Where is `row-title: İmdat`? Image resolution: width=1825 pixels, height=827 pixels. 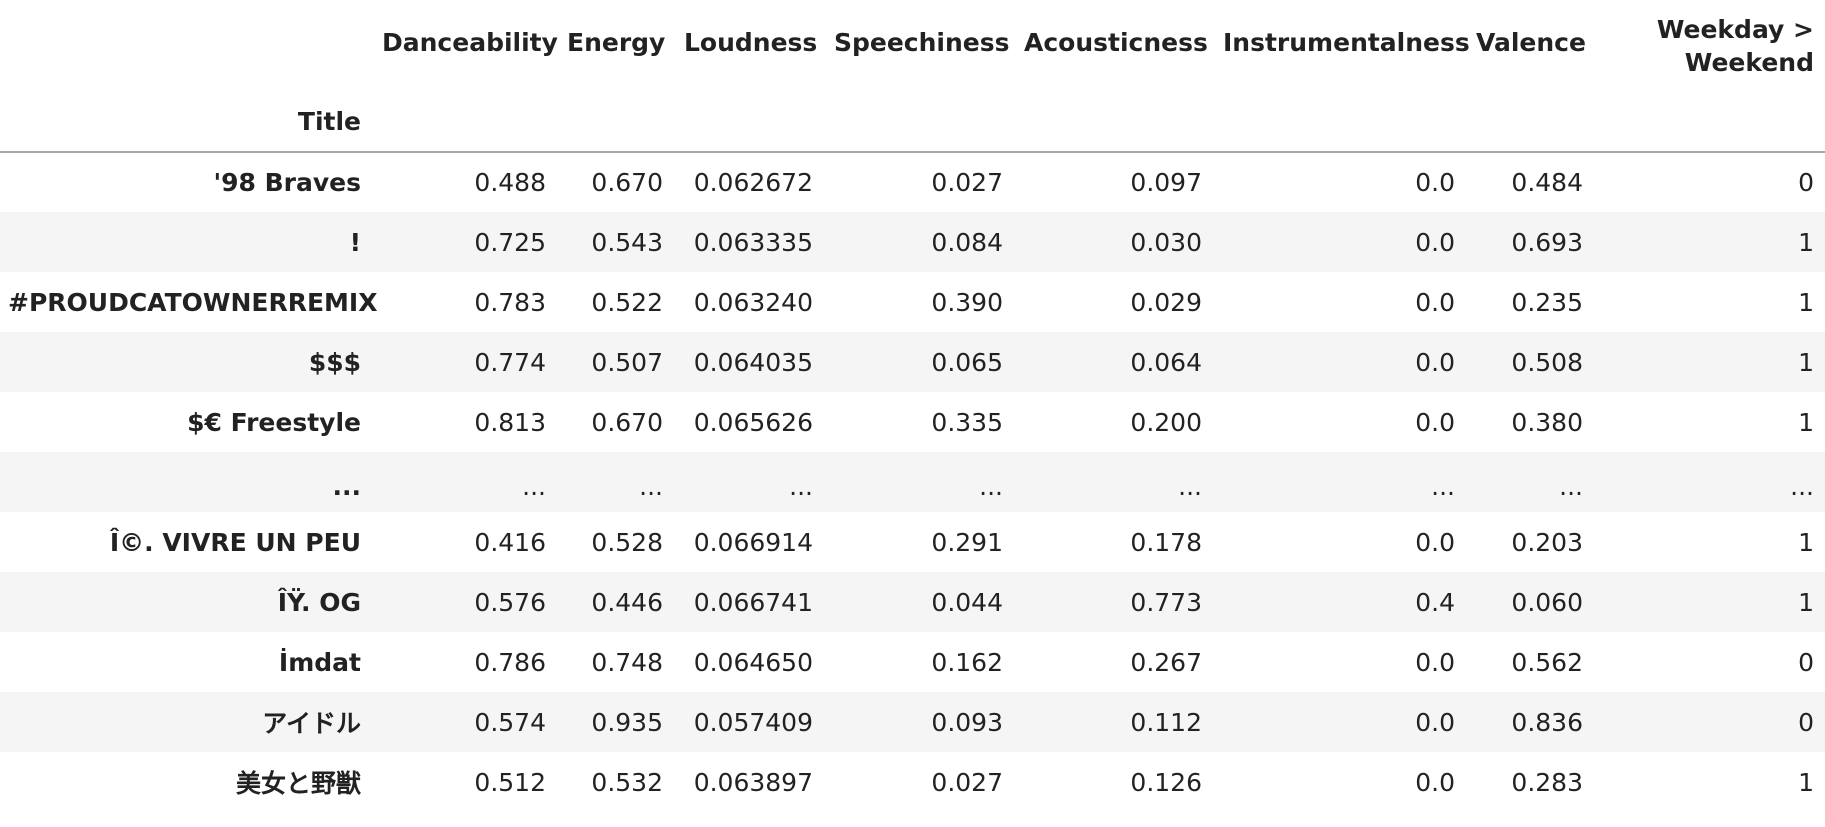 row-title: İmdat is located at coordinates (319, 662).